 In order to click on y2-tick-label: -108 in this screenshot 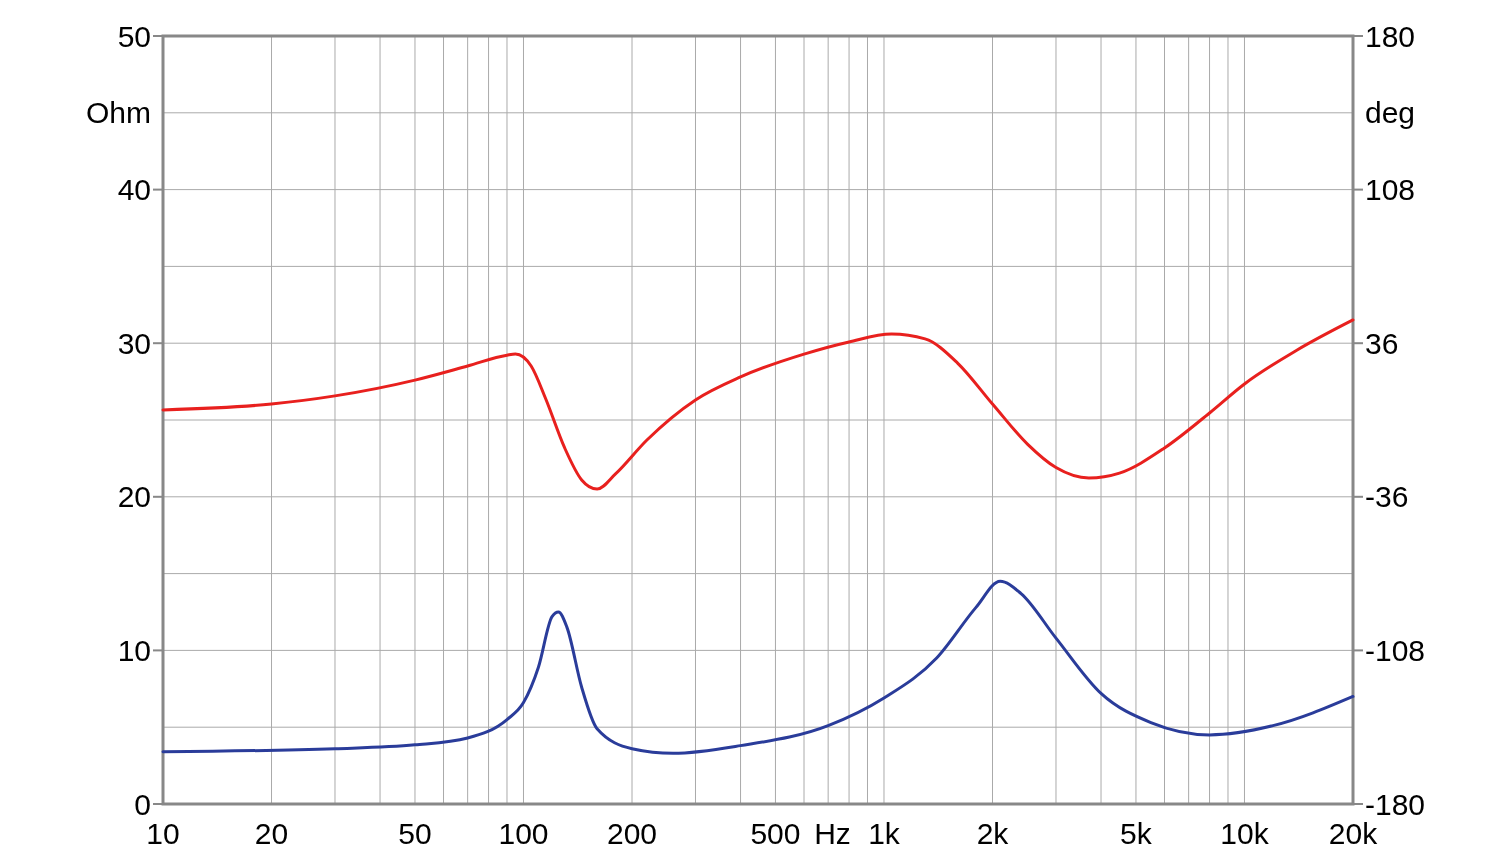, I will do `click(1395, 650)`.